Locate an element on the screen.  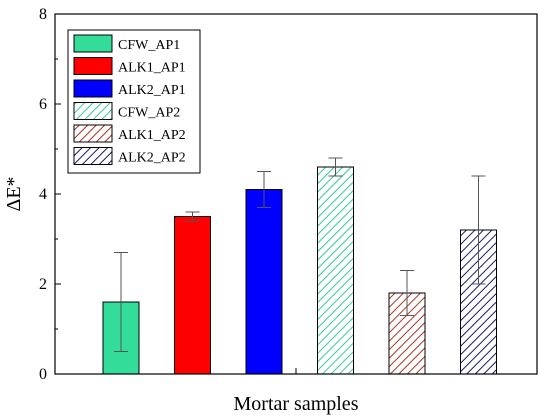
legend-swatch-cfw-ap2 is located at coordinates (93, 111).